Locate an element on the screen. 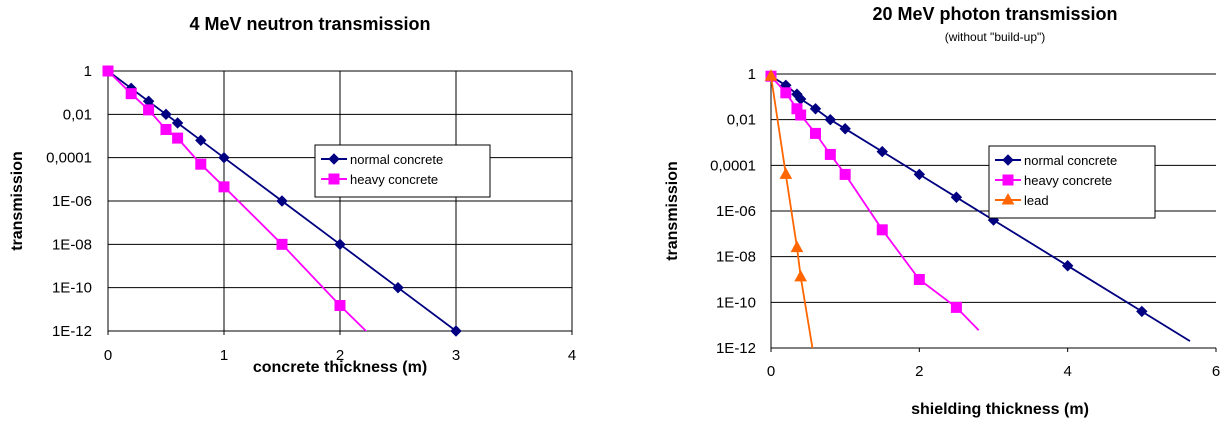 The height and width of the screenshot is (425, 1224). series-lead is located at coordinates (789, 208).